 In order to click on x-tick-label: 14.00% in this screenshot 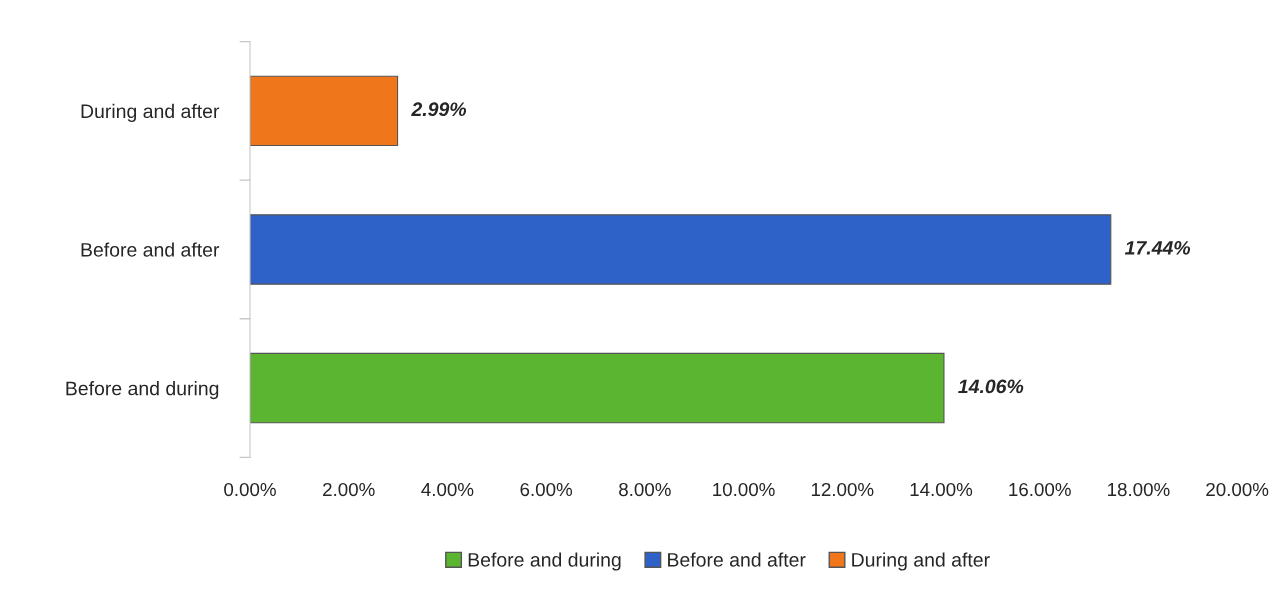, I will do `click(941, 489)`.